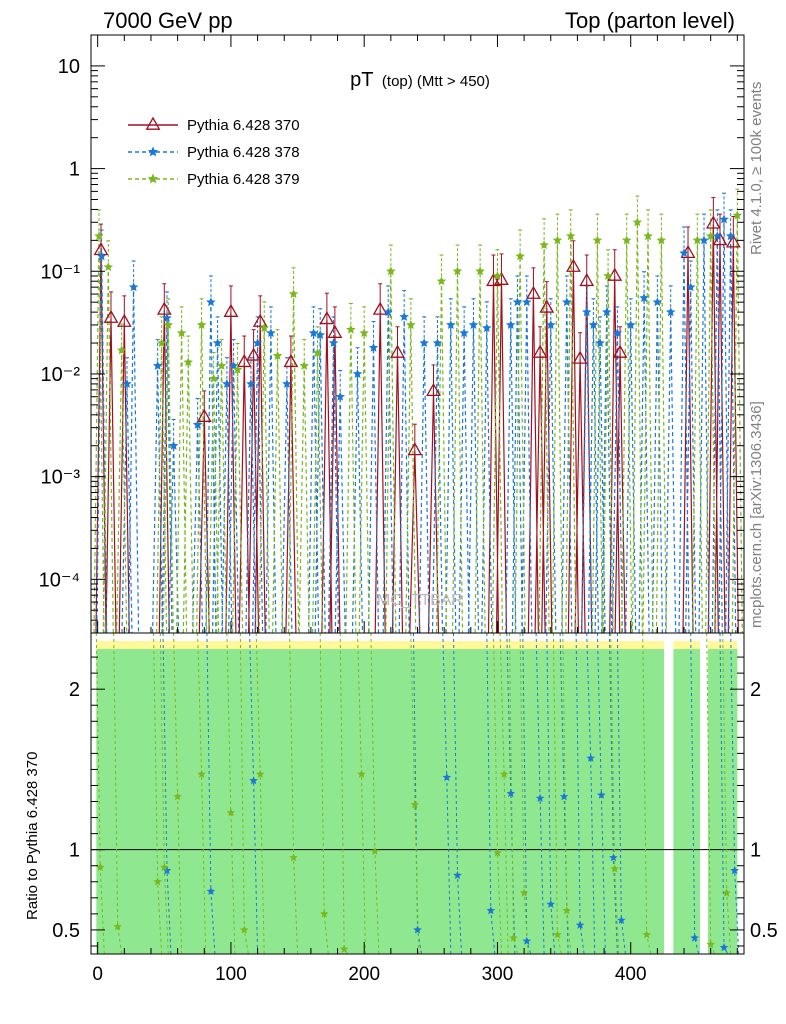 This screenshot has height=1024, width=786. What do you see at coordinates (153, 178) in the screenshot?
I see `legend-star-marker` at bounding box center [153, 178].